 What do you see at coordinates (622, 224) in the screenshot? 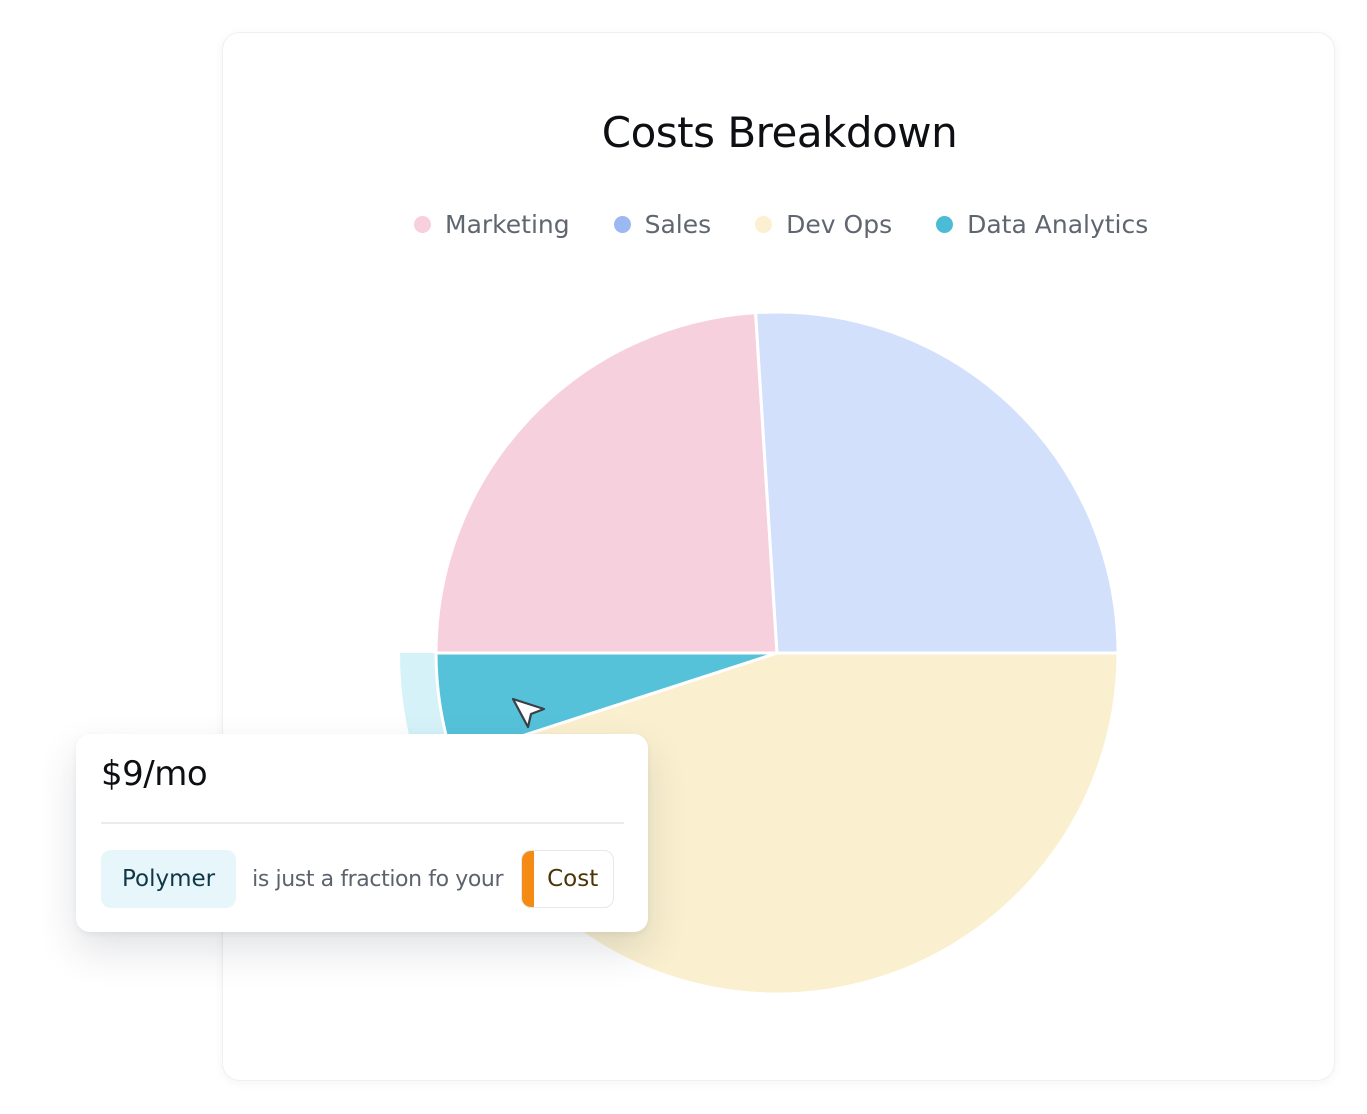
I see `legend-dot-sales` at bounding box center [622, 224].